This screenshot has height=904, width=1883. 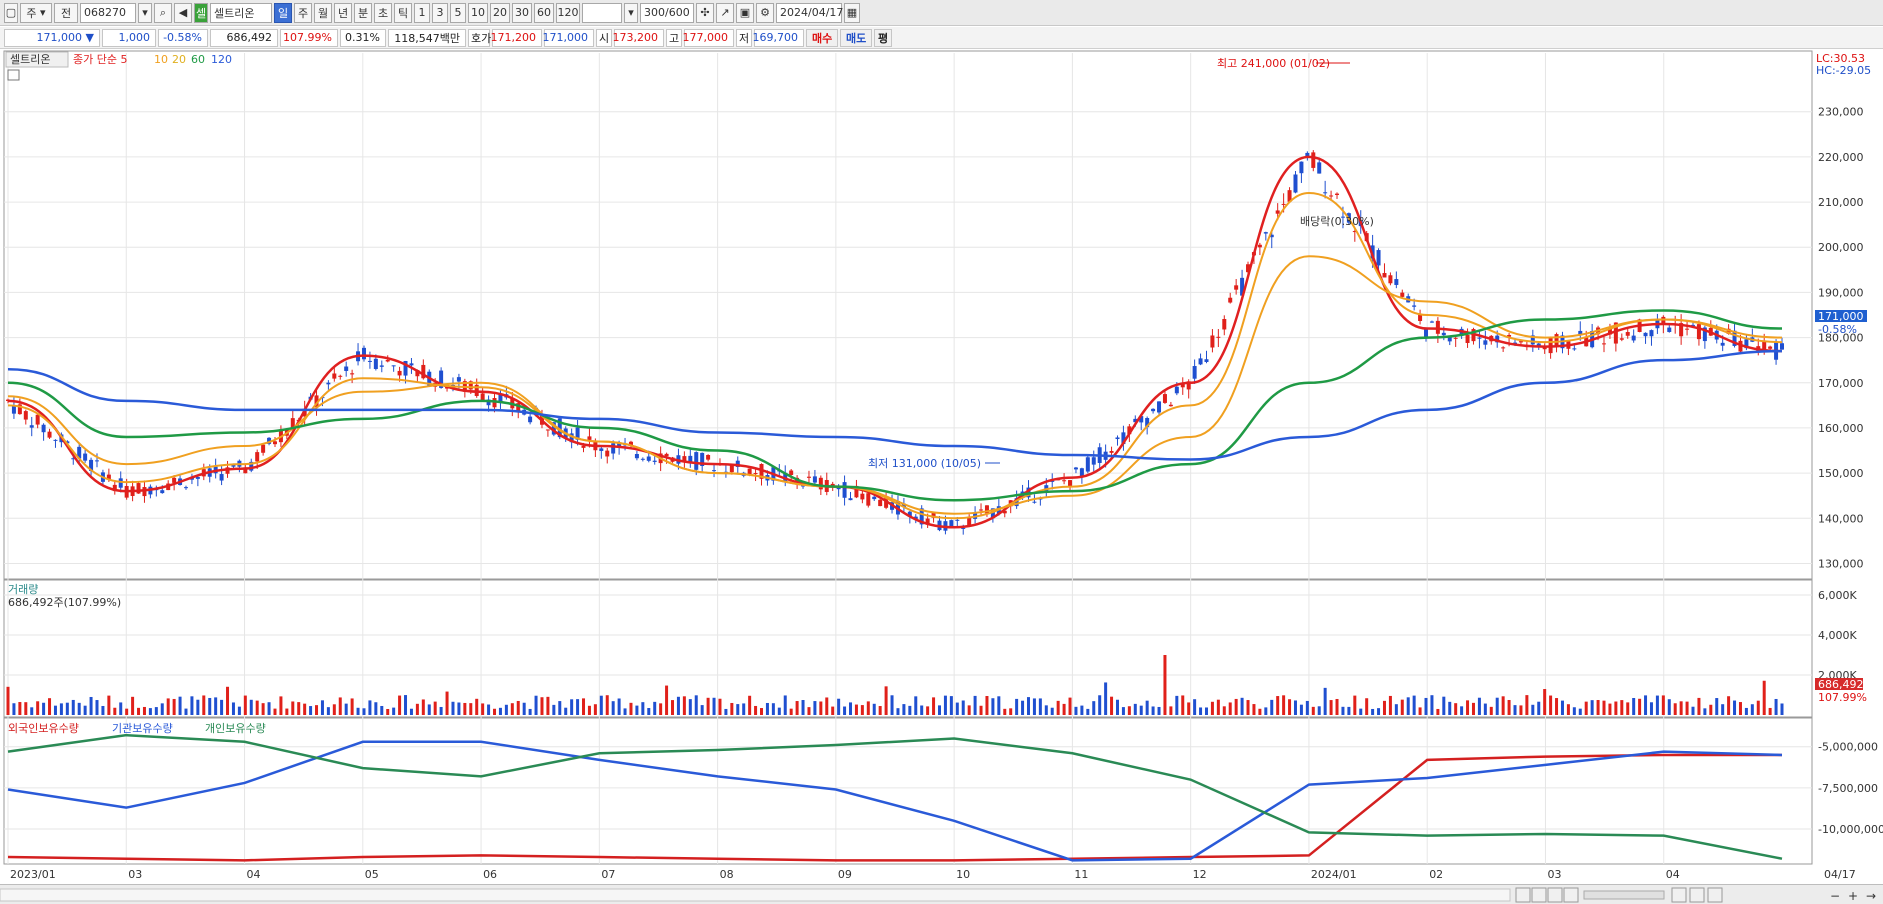 I want to click on interval-10: 10, so click(x=478, y=12).